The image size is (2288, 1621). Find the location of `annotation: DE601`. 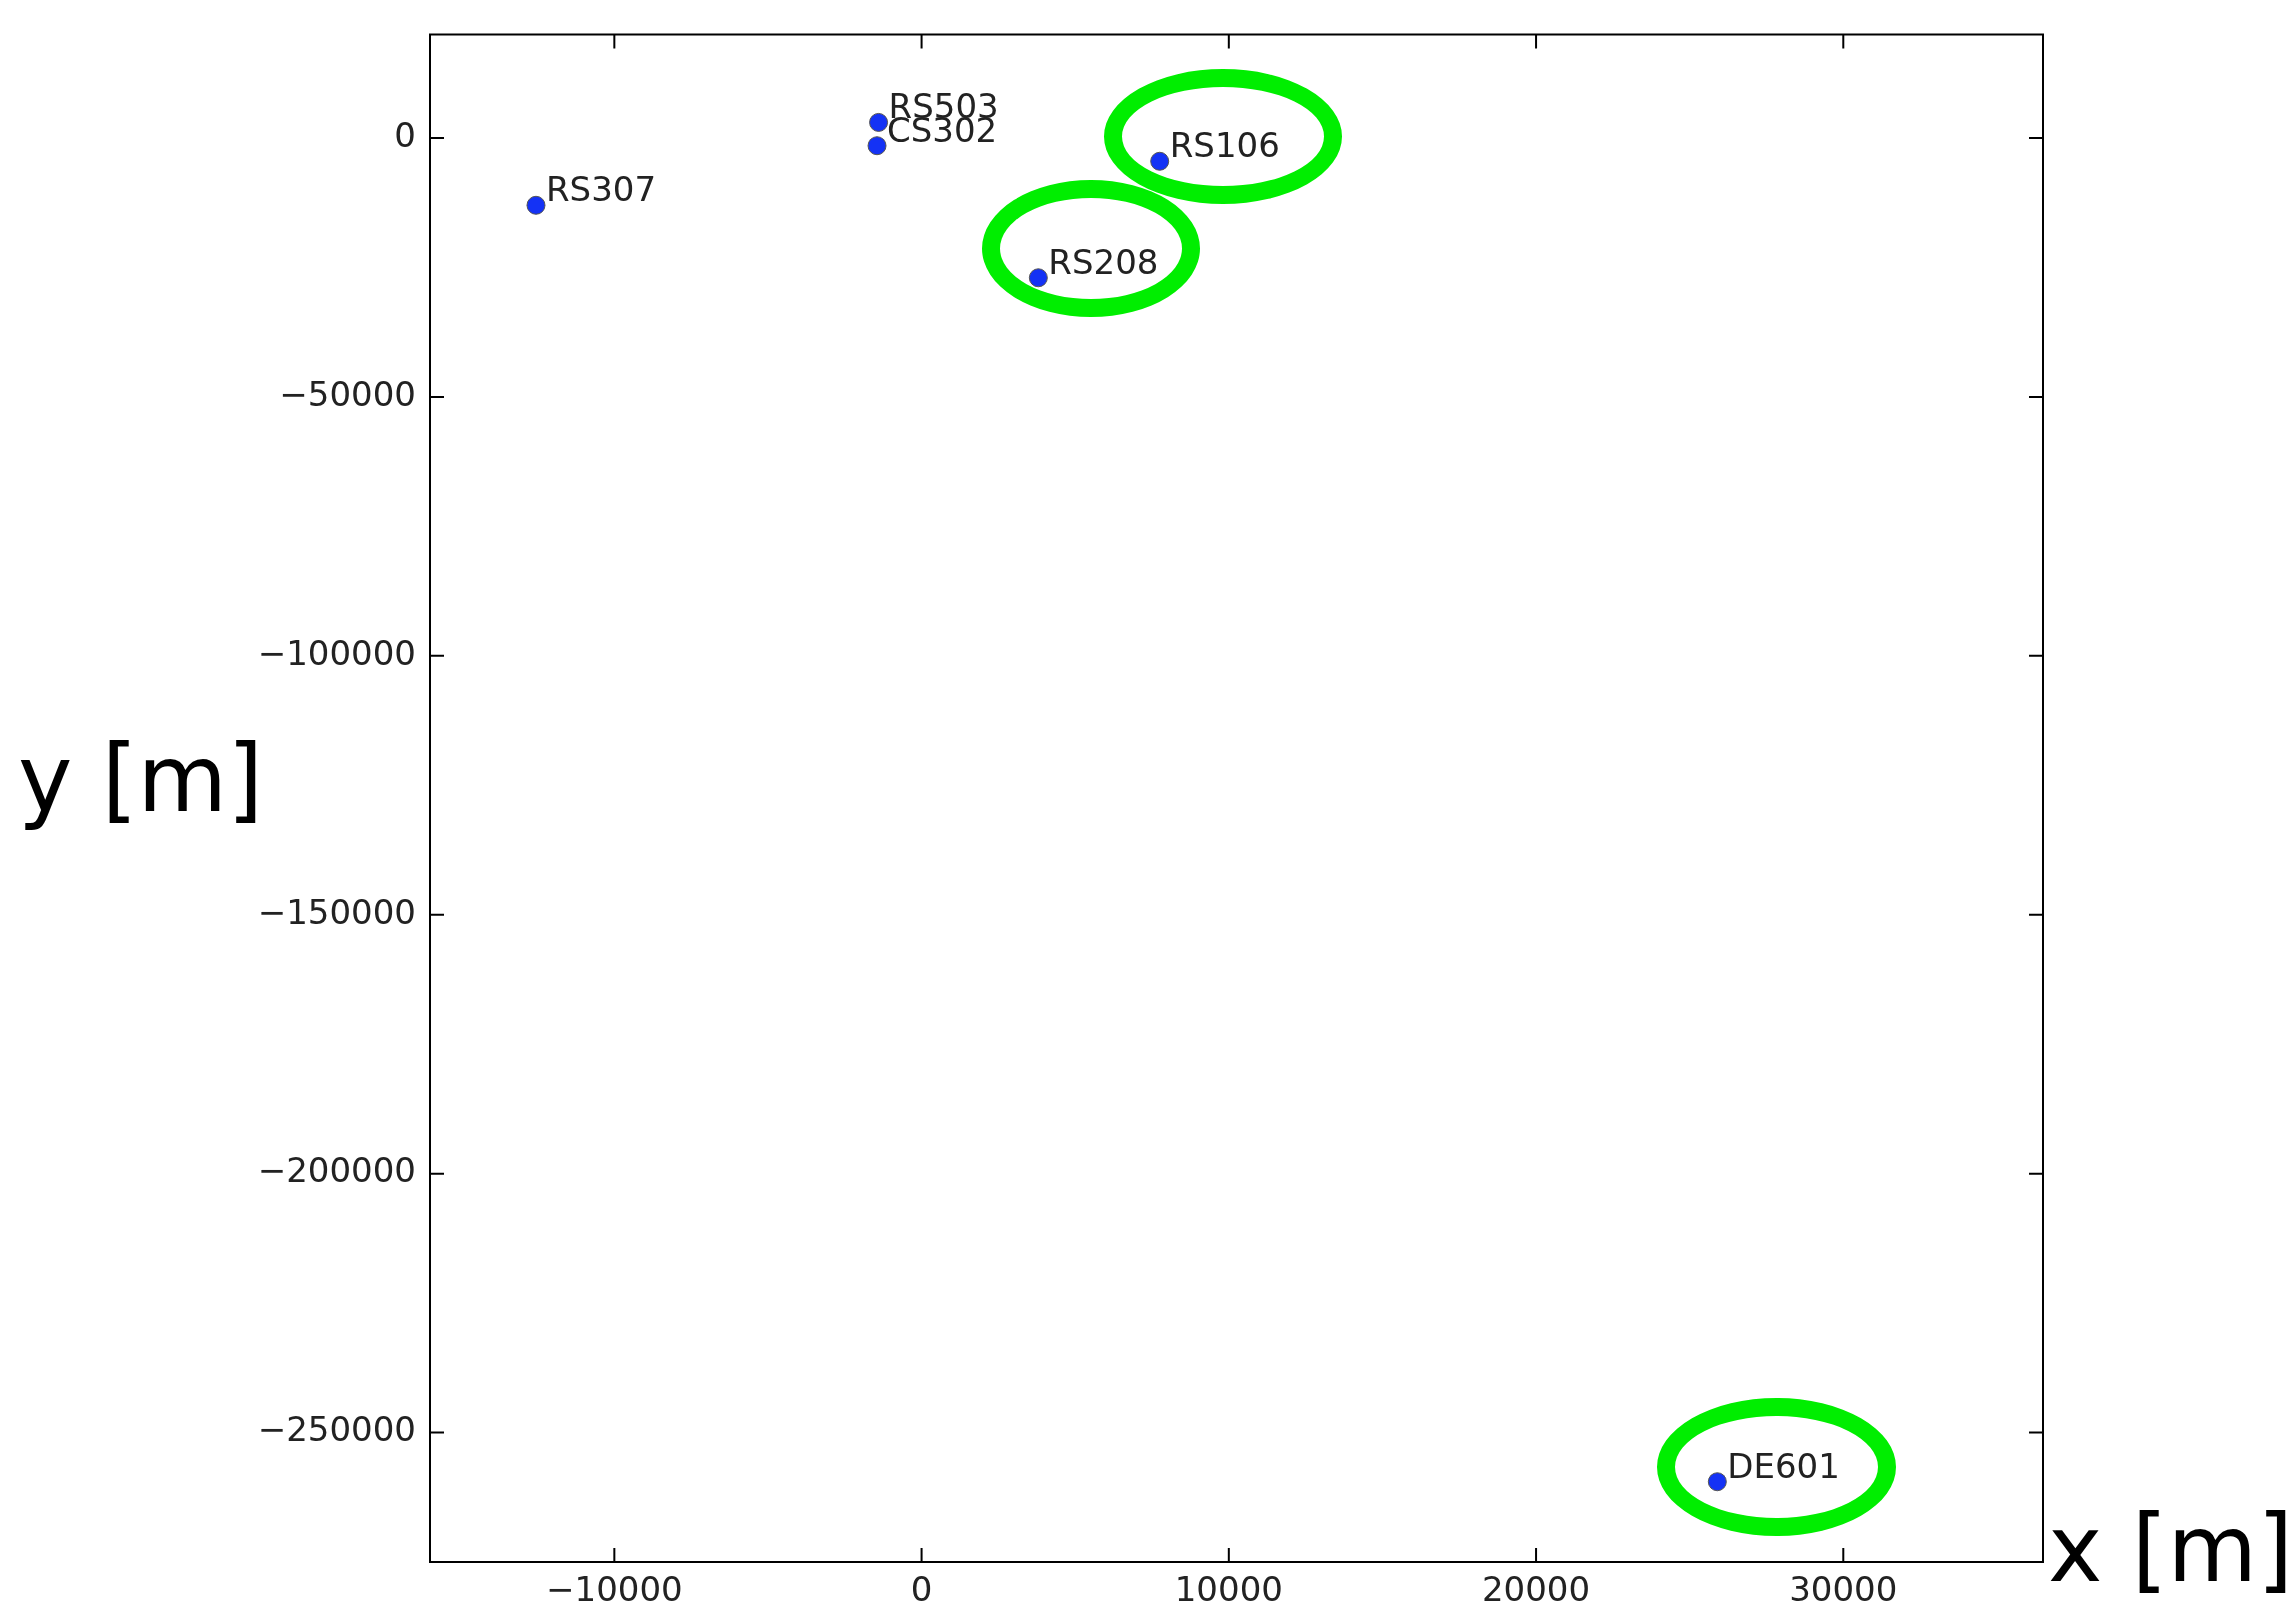

annotation: DE601 is located at coordinates (1783, 1465).